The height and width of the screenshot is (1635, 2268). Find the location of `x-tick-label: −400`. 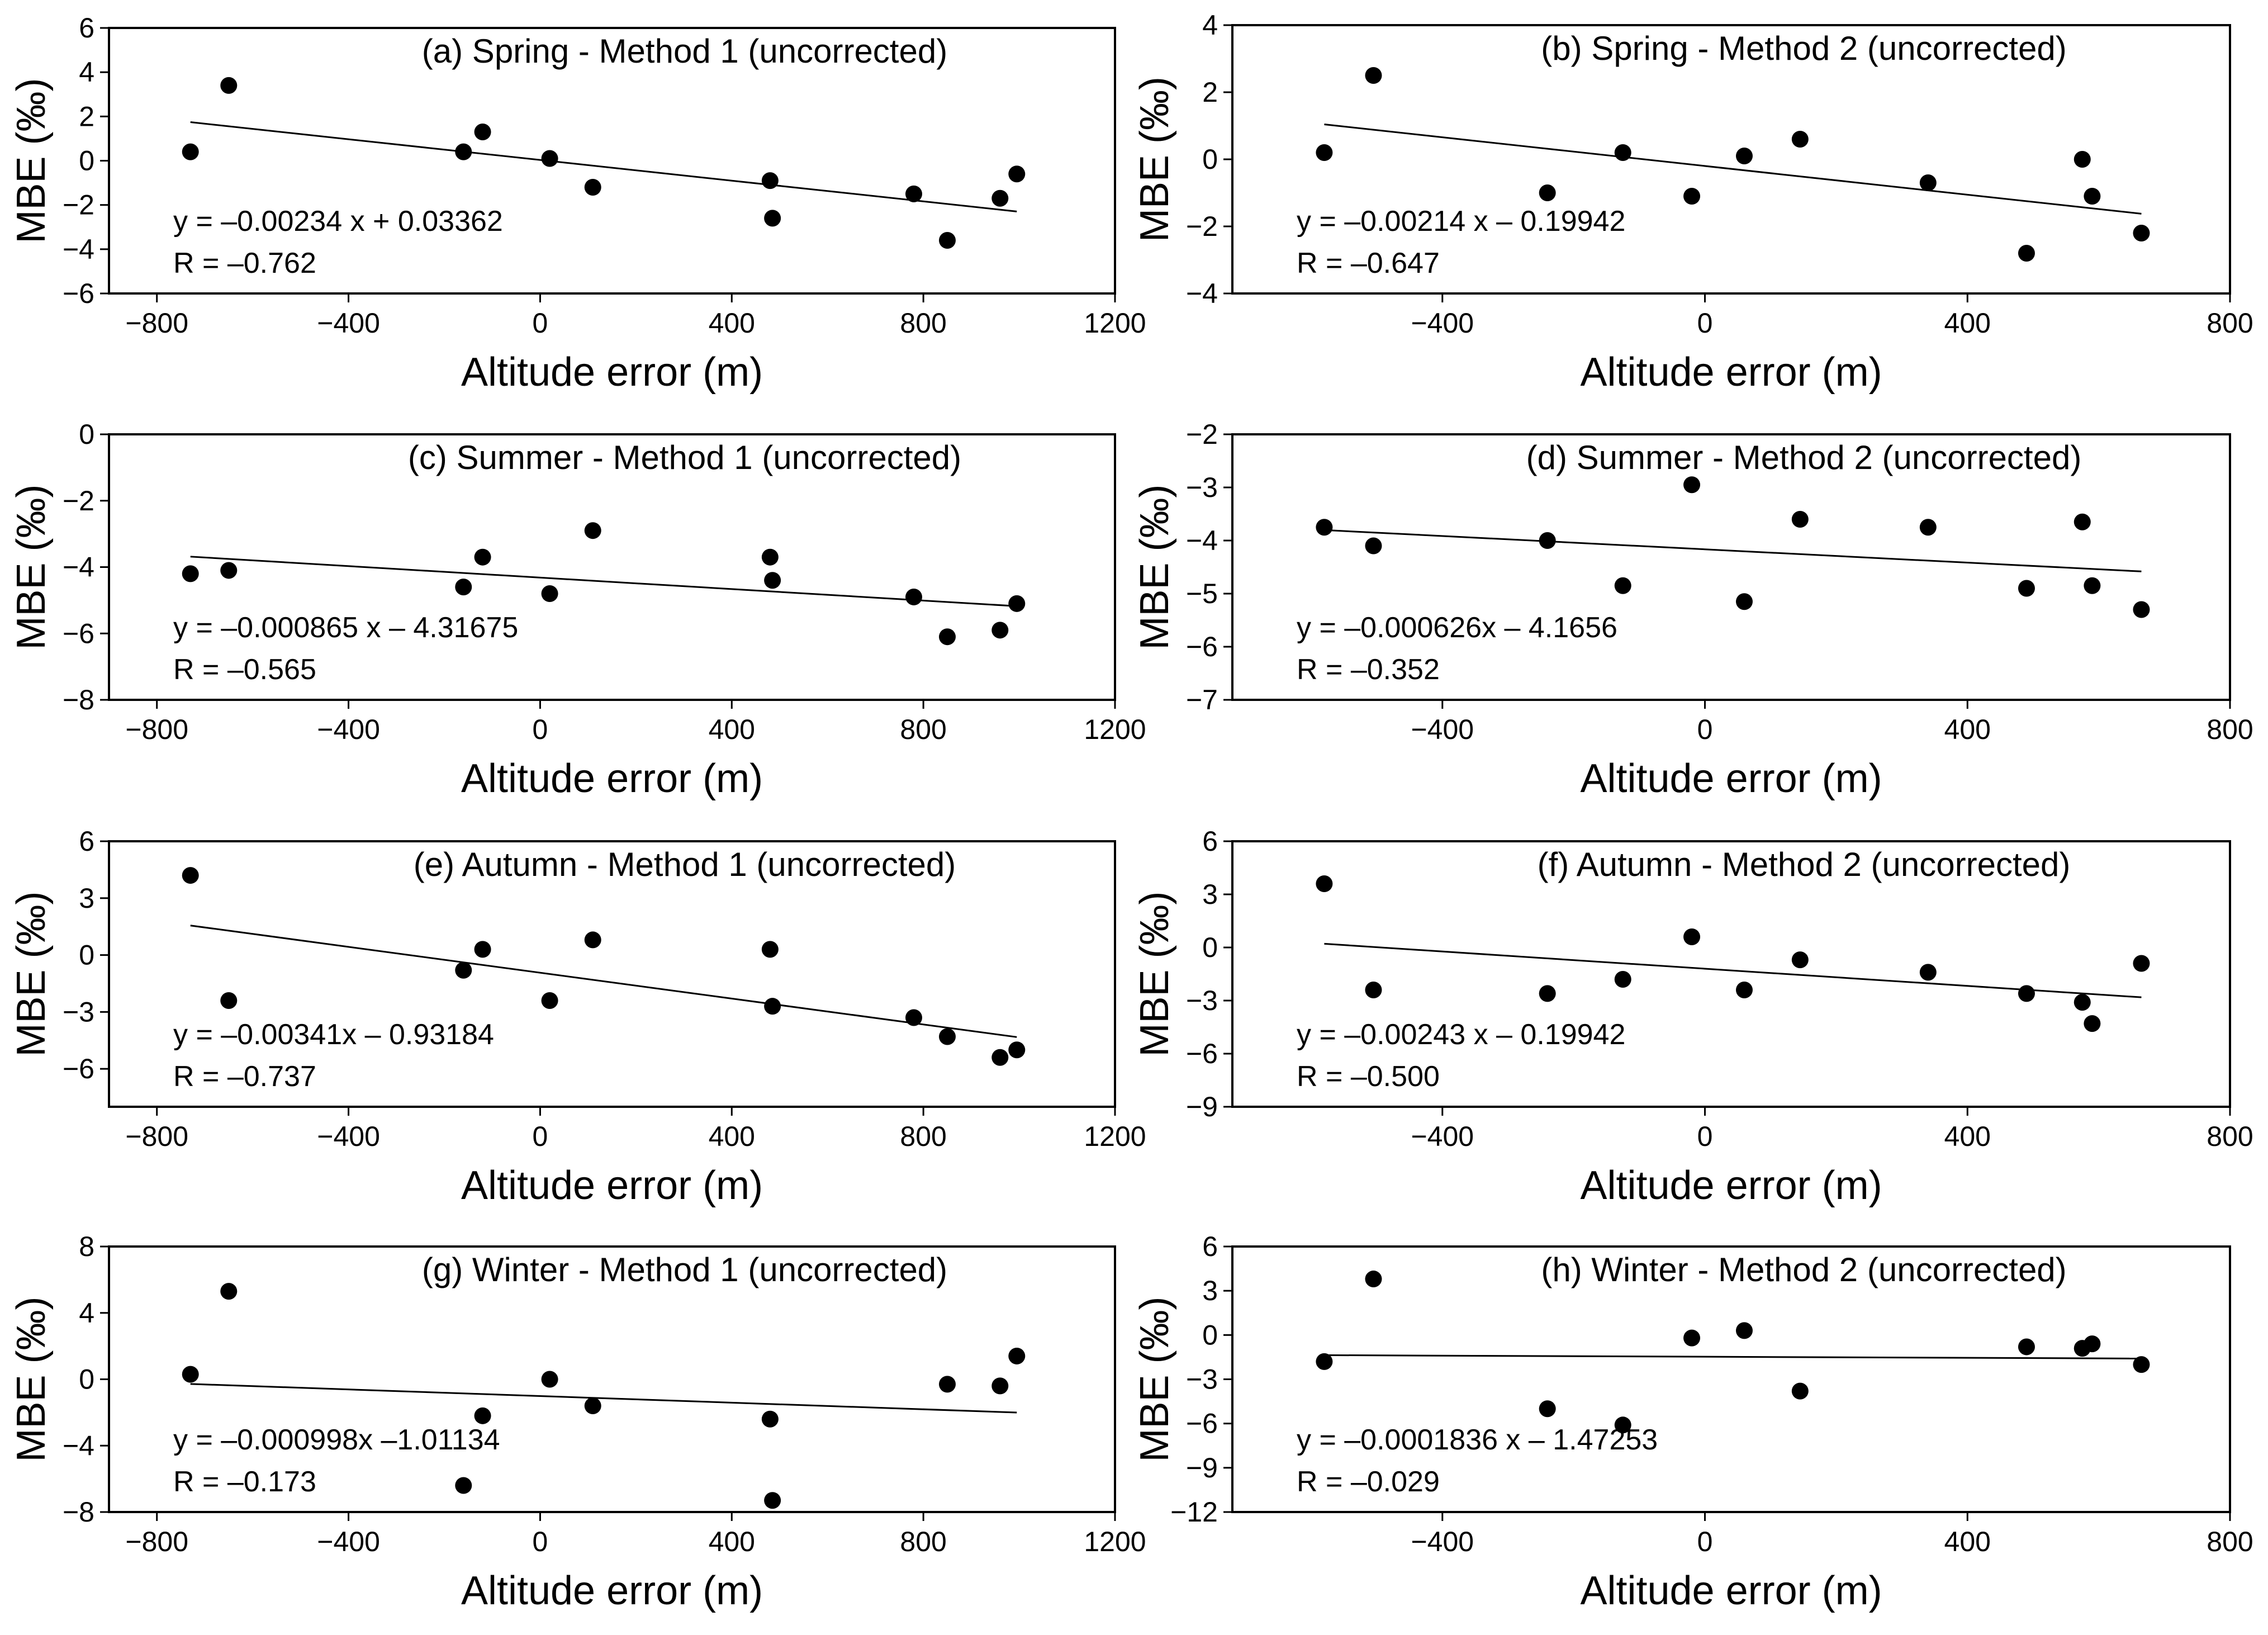

x-tick-label: −400 is located at coordinates (348, 729).